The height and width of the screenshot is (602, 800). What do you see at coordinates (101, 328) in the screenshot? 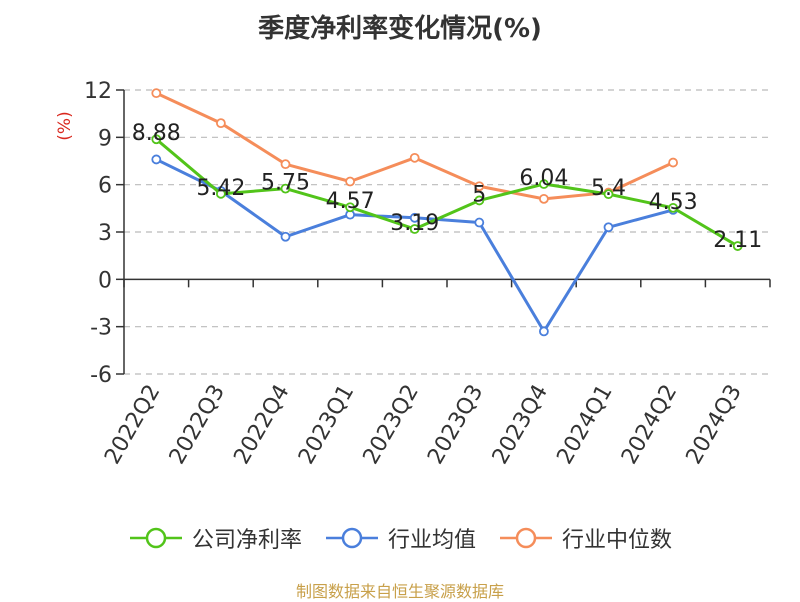
I see `y-tick-label: -3` at bounding box center [101, 328].